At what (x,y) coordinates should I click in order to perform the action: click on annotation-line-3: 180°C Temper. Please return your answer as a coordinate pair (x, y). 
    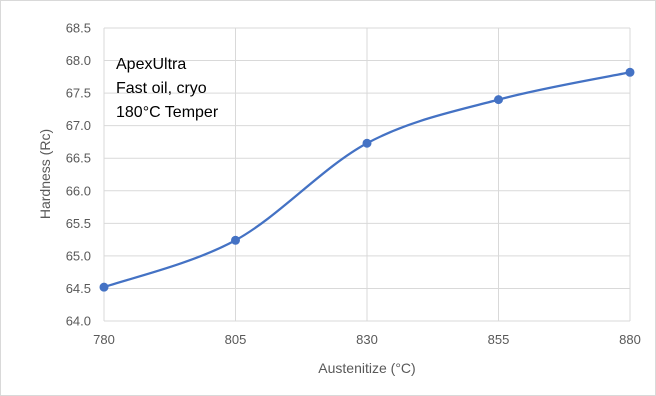
    Looking at the image, I should click on (167, 112).